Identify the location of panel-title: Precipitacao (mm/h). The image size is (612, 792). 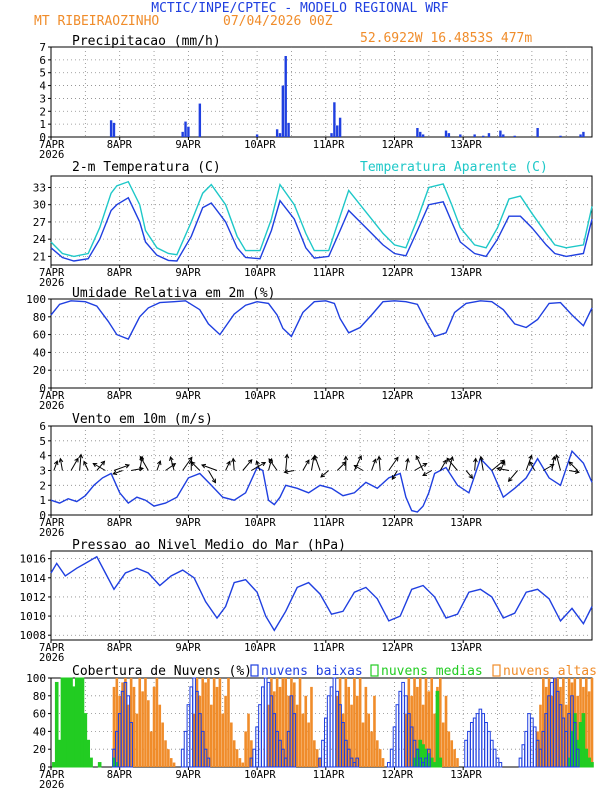
(146, 41).